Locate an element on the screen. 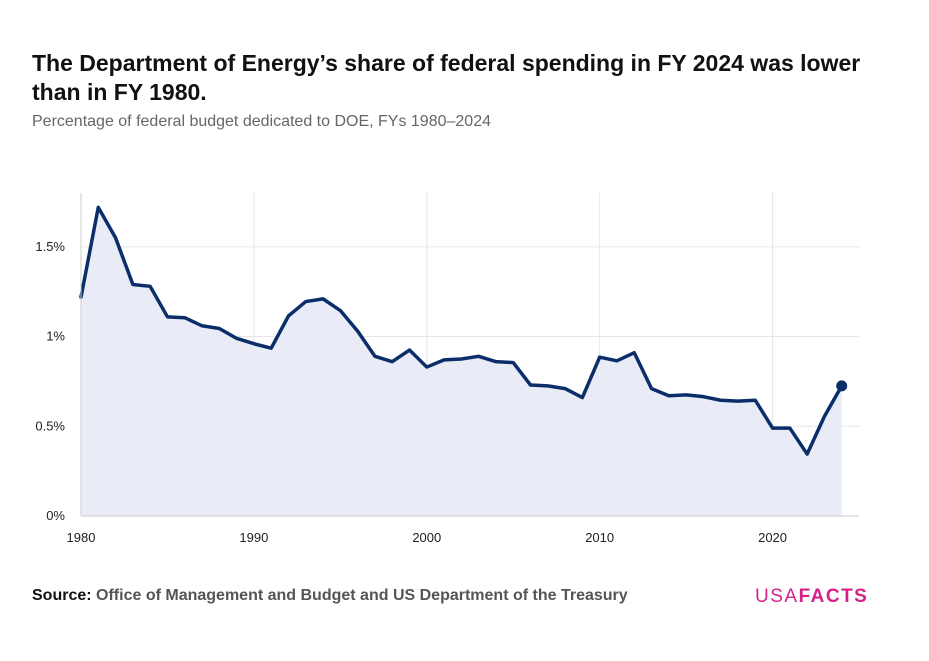 This screenshot has height=661, width=929. x-tick-label: 2010 is located at coordinates (599, 537).